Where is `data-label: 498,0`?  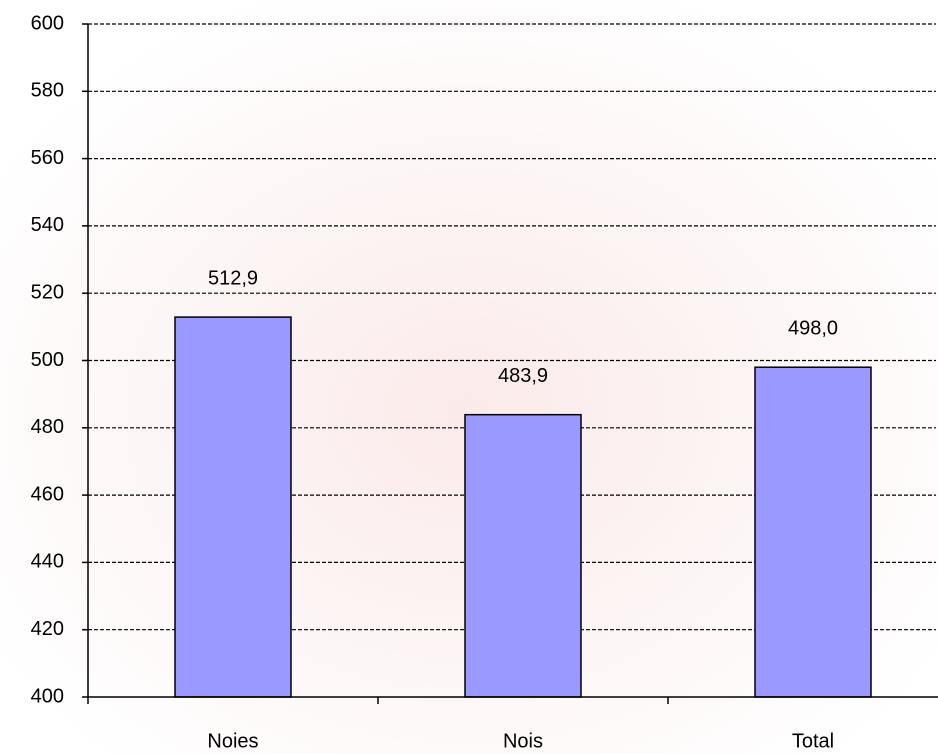 data-label: 498,0 is located at coordinates (813, 329).